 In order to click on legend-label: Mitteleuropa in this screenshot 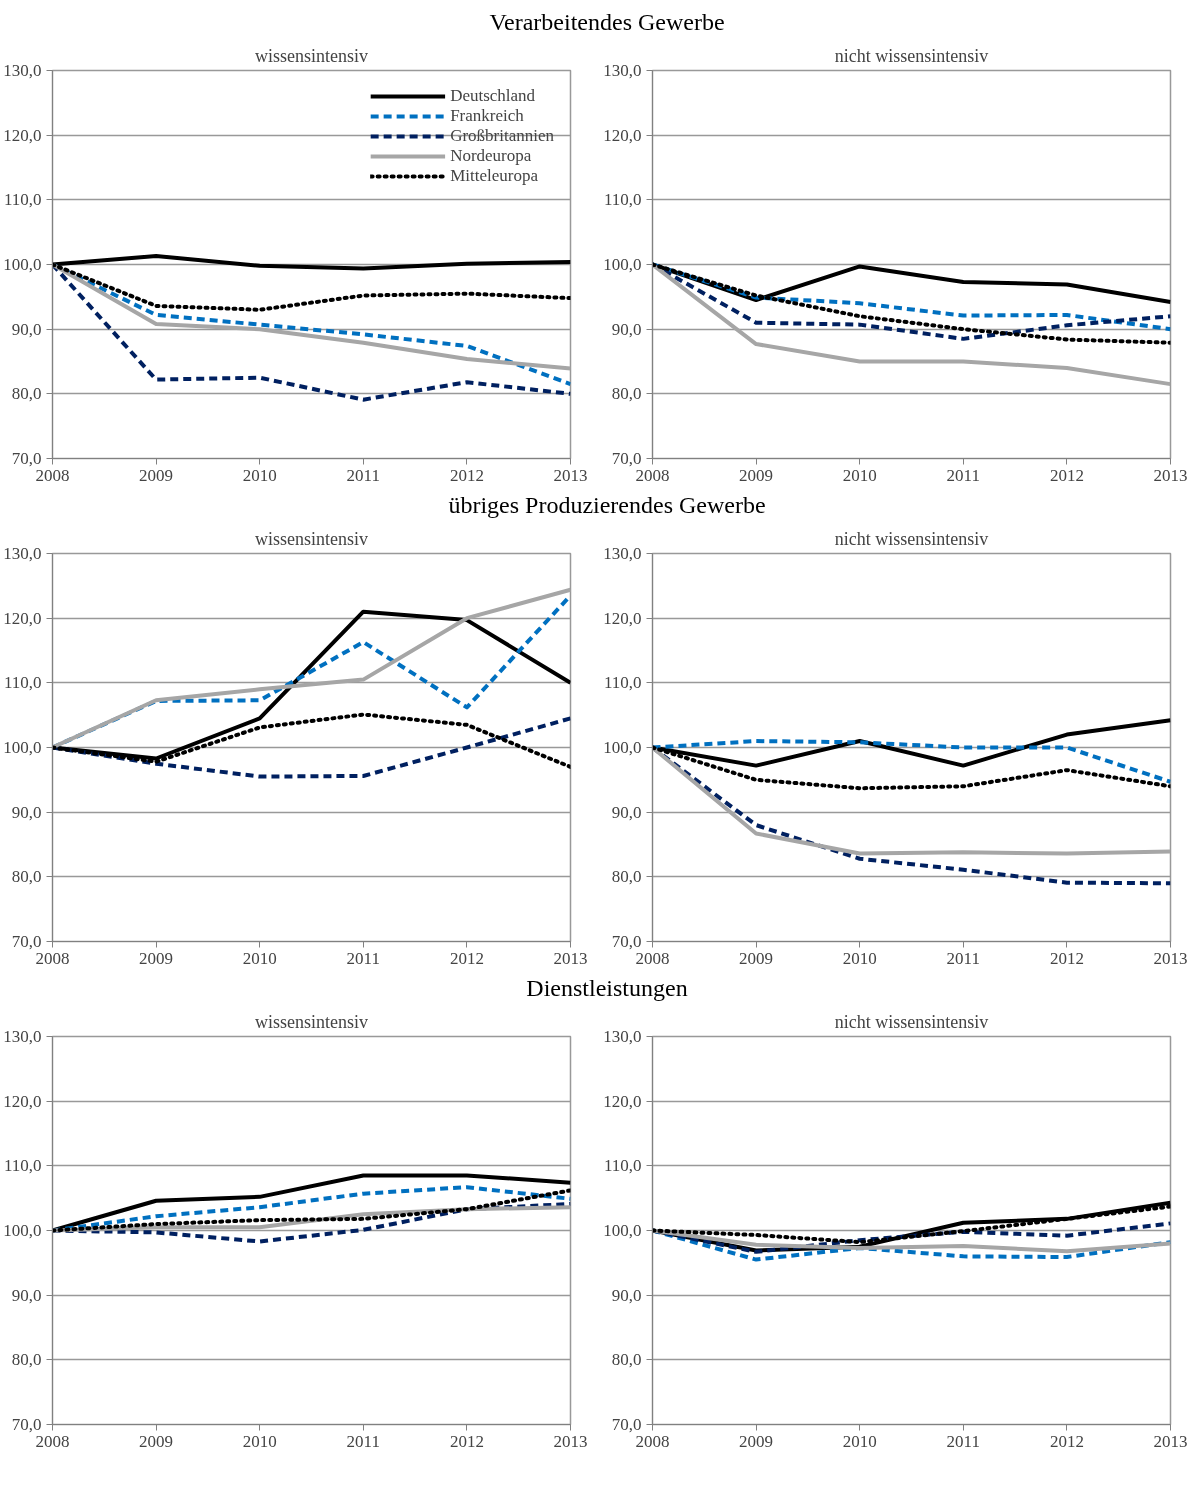, I will do `click(494, 176)`.